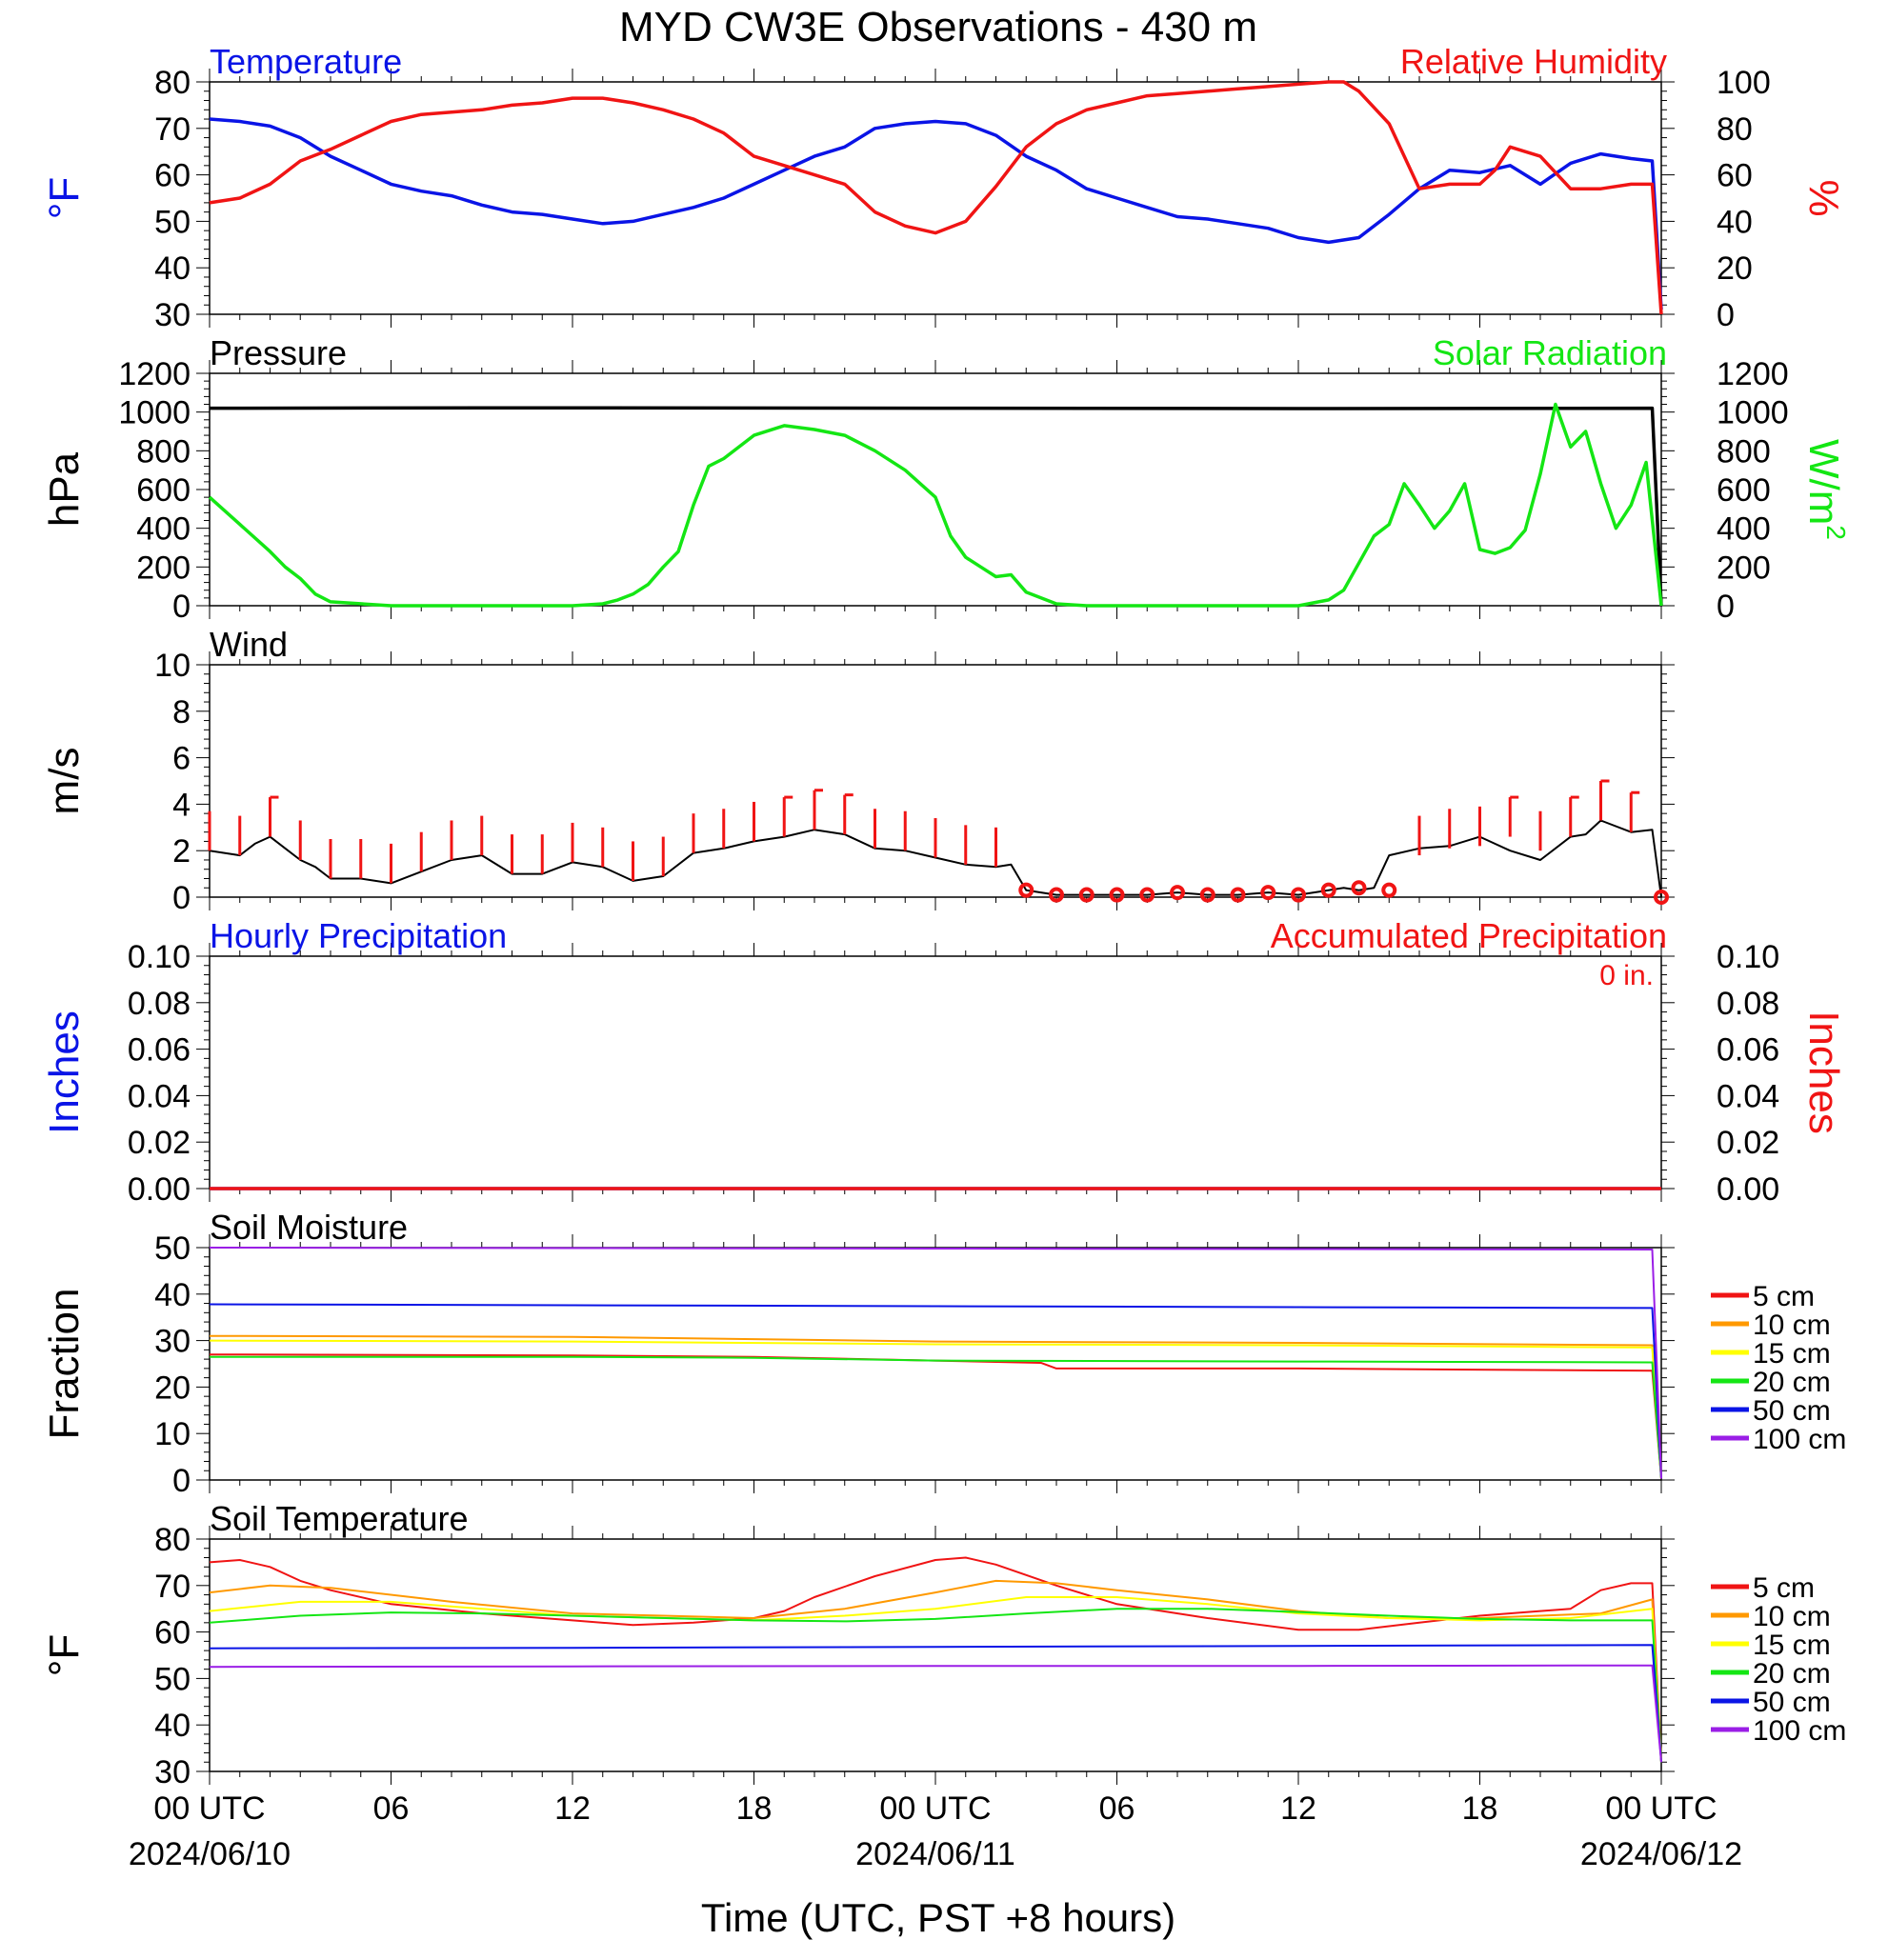  What do you see at coordinates (1799, 1439) in the screenshot?
I see `legend-label: 100 cm` at bounding box center [1799, 1439].